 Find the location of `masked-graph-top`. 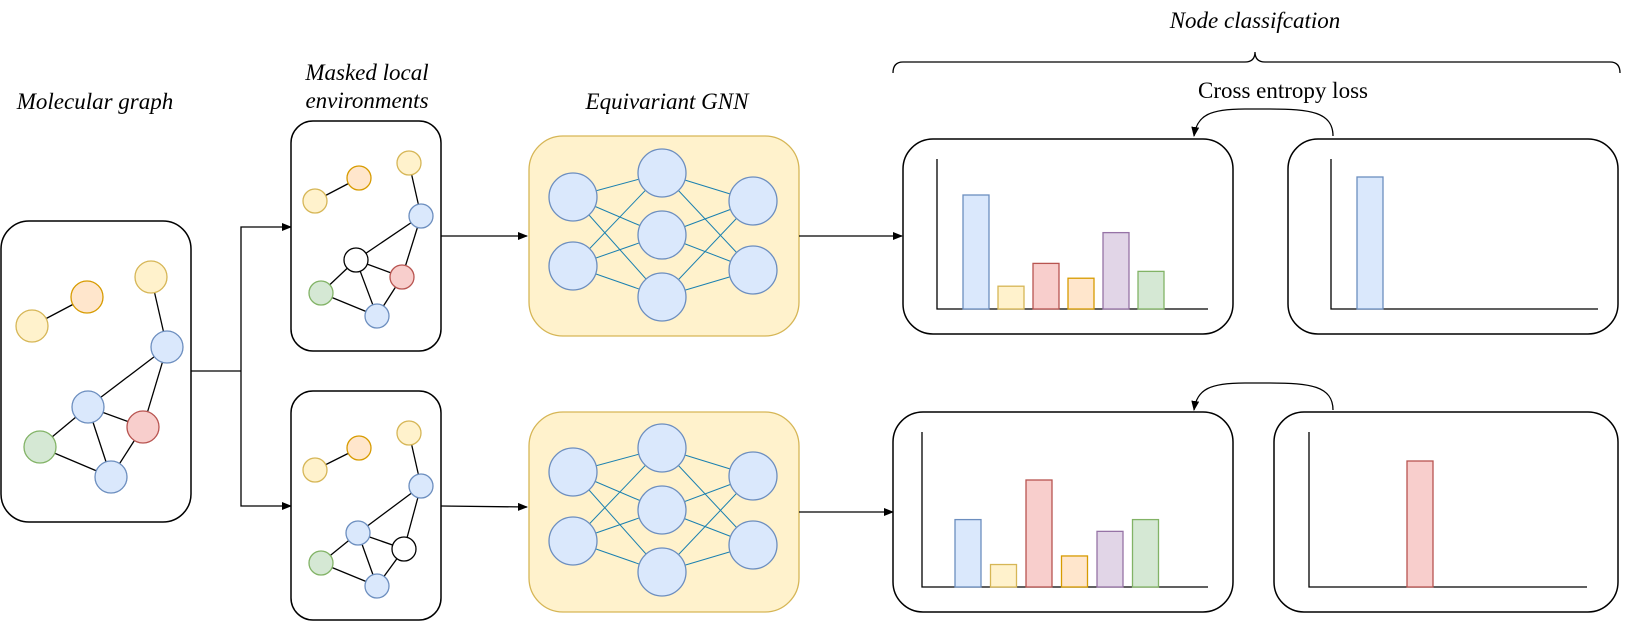

masked-graph-top is located at coordinates (368, 239).